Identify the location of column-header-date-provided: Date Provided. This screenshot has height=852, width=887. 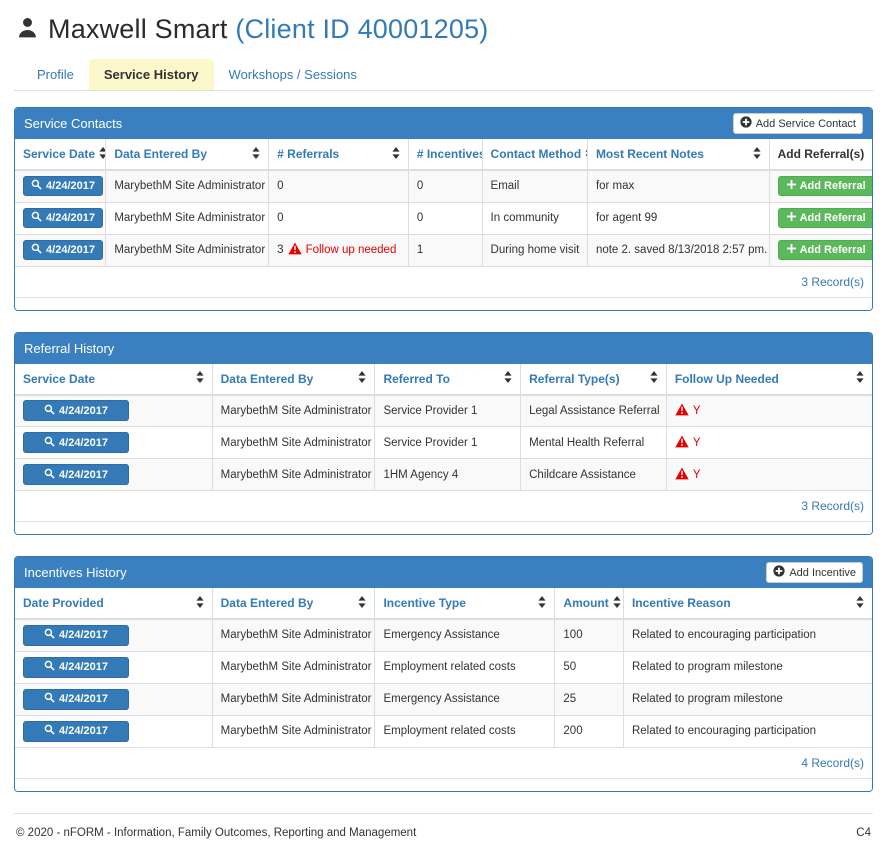
(114, 604).